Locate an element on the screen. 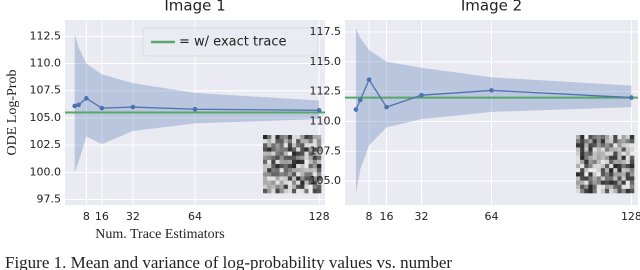 The height and width of the screenshot is (270, 640). x-tick-label: 128 is located at coordinates (630, 216).